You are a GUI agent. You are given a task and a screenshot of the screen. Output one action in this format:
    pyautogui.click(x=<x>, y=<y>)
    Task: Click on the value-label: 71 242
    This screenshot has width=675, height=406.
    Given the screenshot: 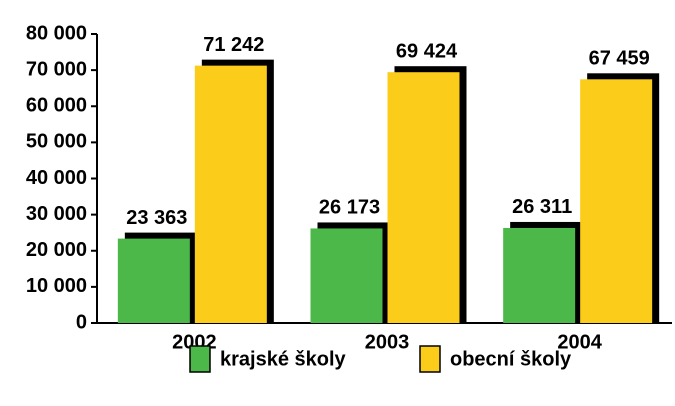 What is the action you would take?
    pyautogui.click(x=233, y=45)
    